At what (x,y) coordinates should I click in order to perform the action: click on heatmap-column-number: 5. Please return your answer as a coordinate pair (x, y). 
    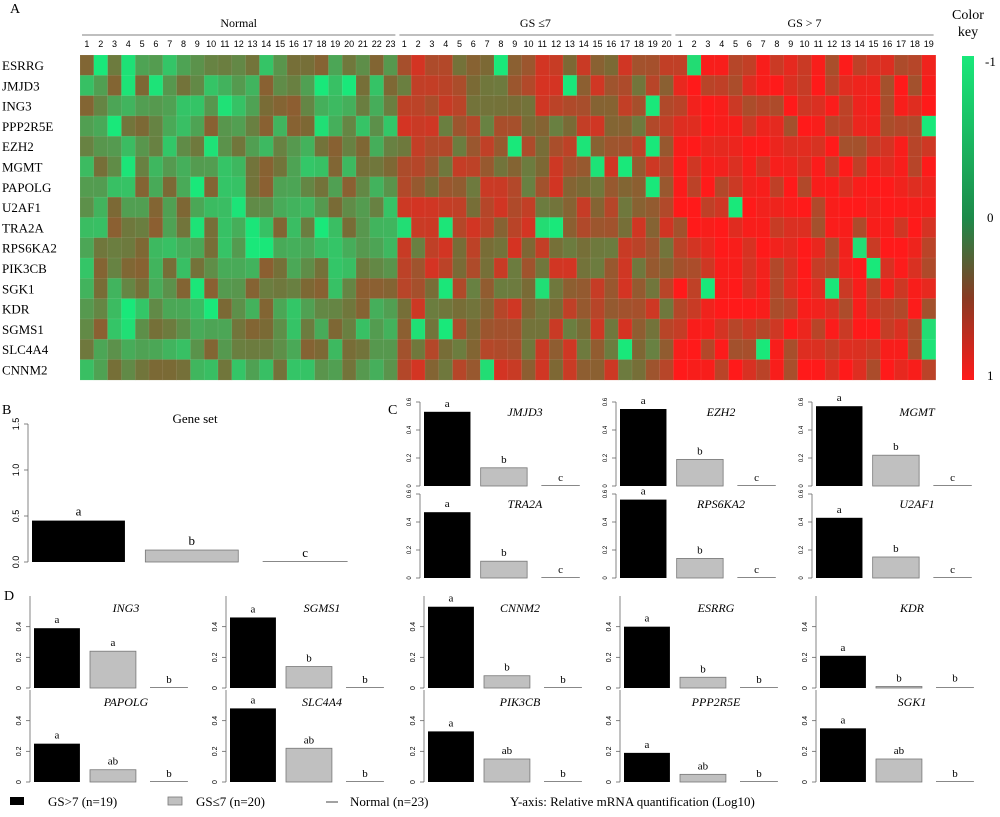
    Looking at the image, I should click on (459, 44).